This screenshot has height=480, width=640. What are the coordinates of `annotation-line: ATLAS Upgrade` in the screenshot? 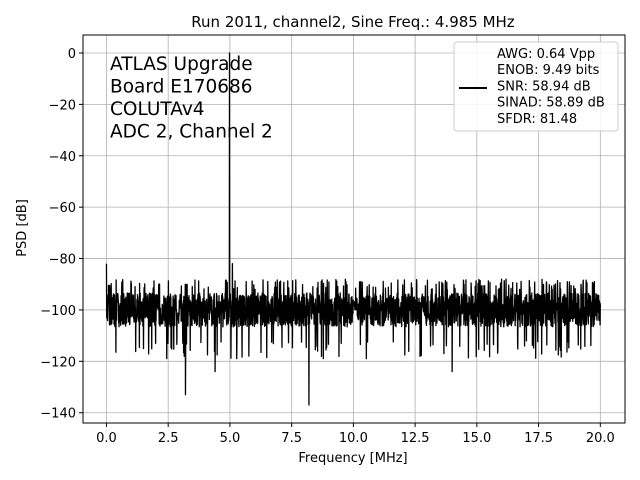 It's located at (181, 64).